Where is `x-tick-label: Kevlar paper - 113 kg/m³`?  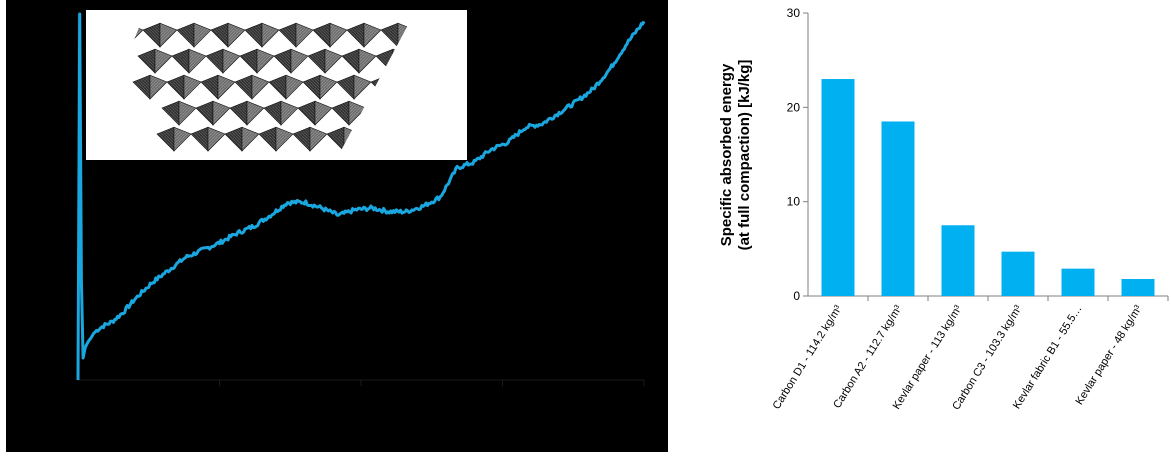 x-tick-label: Kevlar paper - 113 kg/m³ is located at coordinates (928, 357).